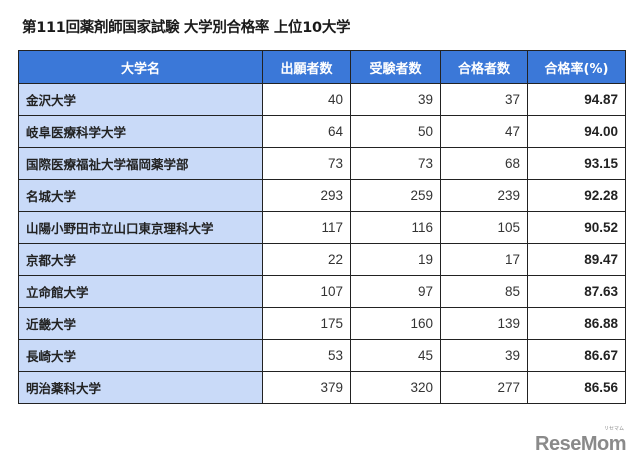 The image size is (640, 468). What do you see at coordinates (140, 99) in the screenshot?
I see `university-name: 金沢大学` at bounding box center [140, 99].